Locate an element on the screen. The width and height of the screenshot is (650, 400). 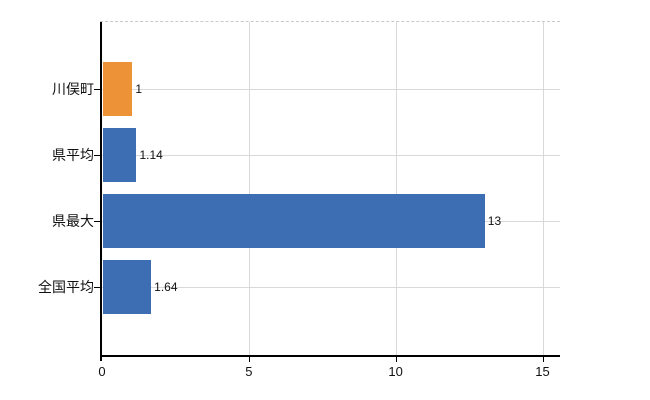
category-label: 県最大 is located at coordinates (73, 220).